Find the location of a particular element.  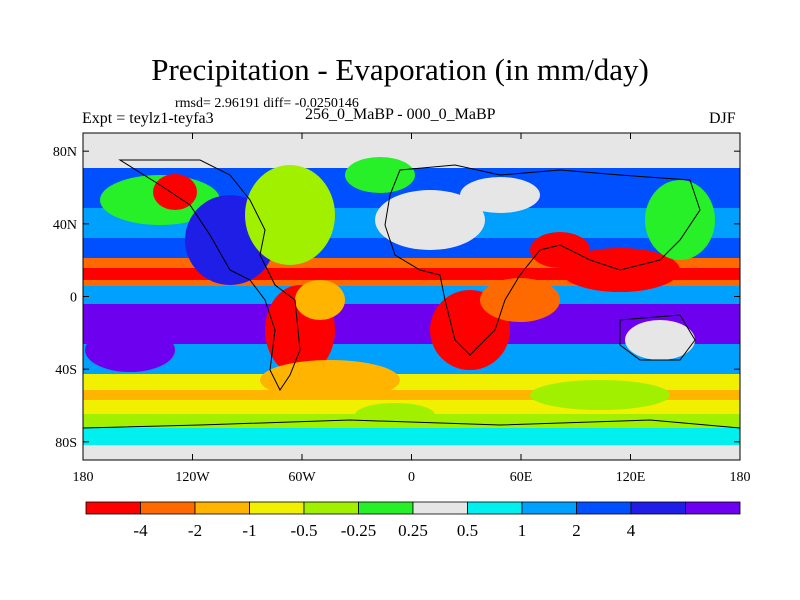

page-title: Precipitation - Evaporation (in mm/day) is located at coordinates (400, 69).